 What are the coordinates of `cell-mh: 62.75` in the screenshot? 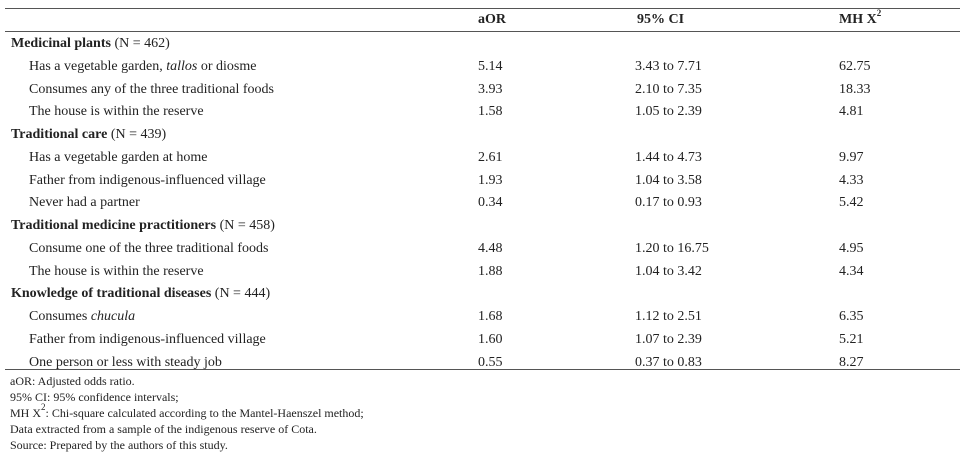 It's located at (855, 66).